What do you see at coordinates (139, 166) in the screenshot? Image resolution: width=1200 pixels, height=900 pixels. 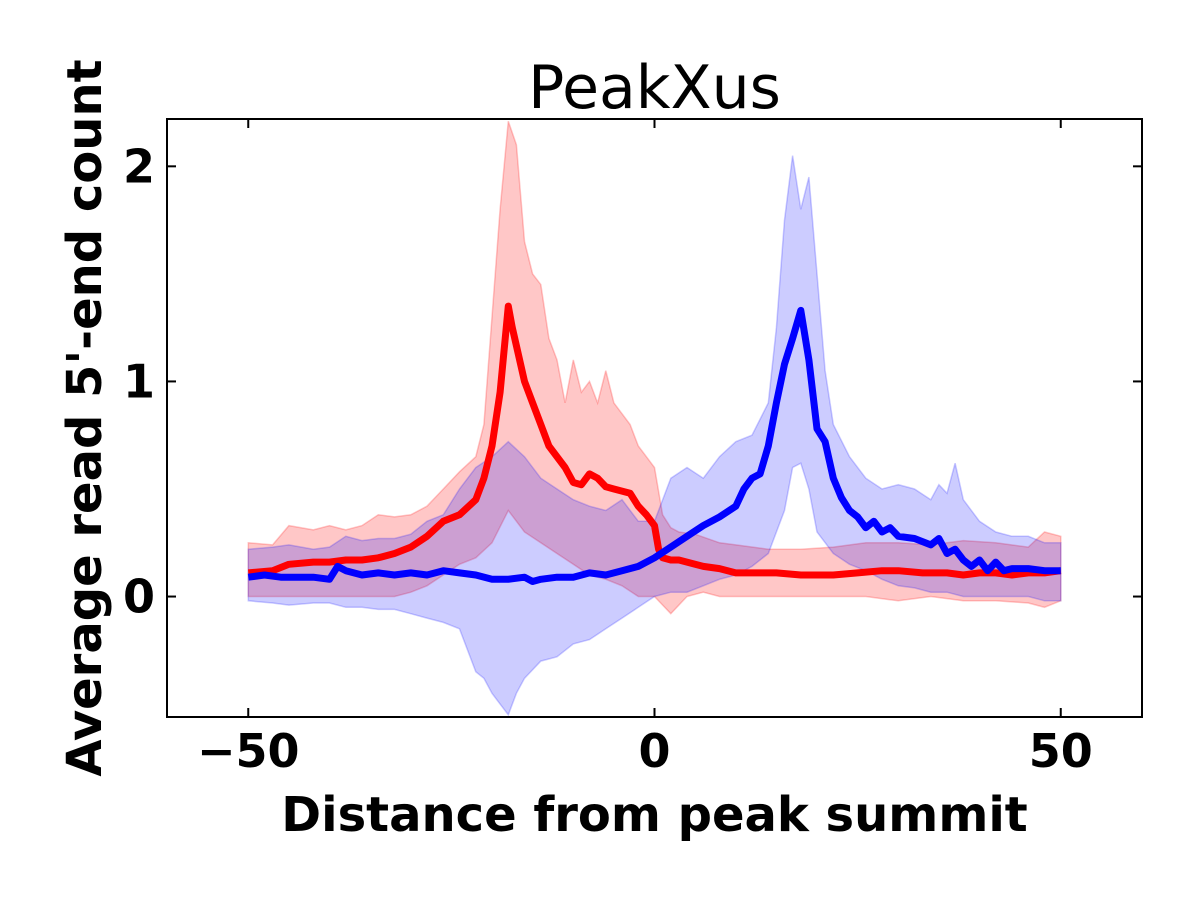 I see `y-tick-label: 2` at bounding box center [139, 166].